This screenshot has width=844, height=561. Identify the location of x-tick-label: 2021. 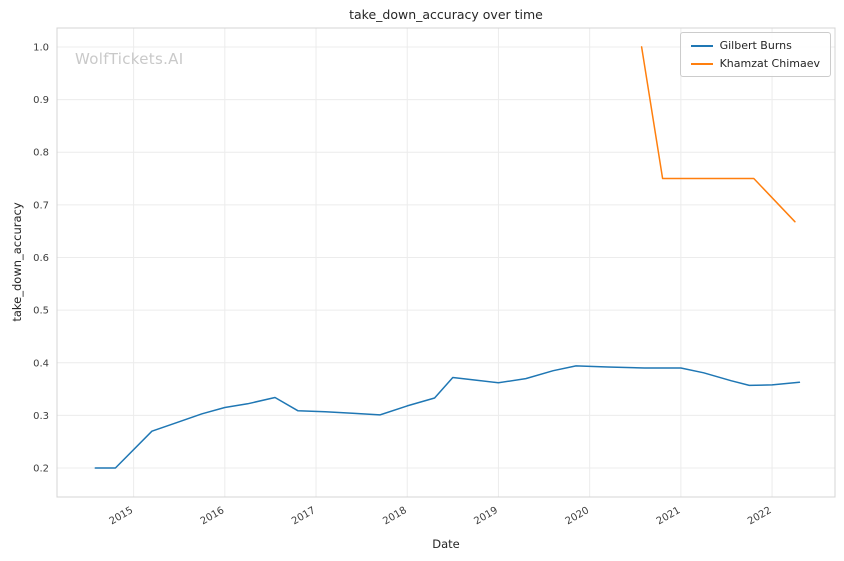
(669, 516).